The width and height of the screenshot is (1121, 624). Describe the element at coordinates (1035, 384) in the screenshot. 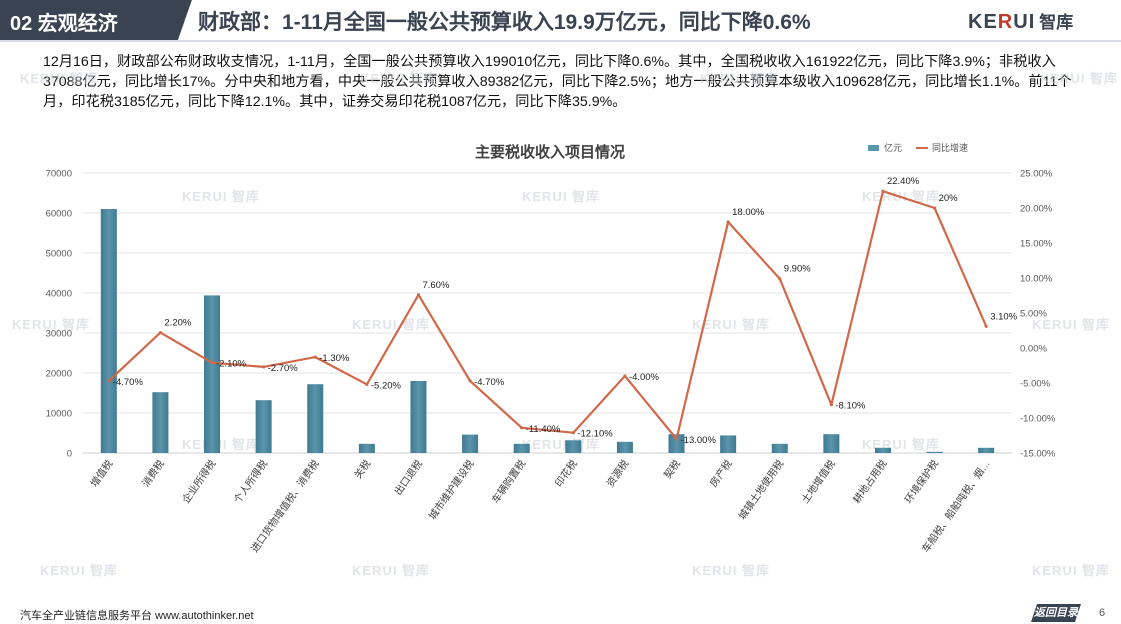

I see `y-right-tick-label: -5.00%` at that location.